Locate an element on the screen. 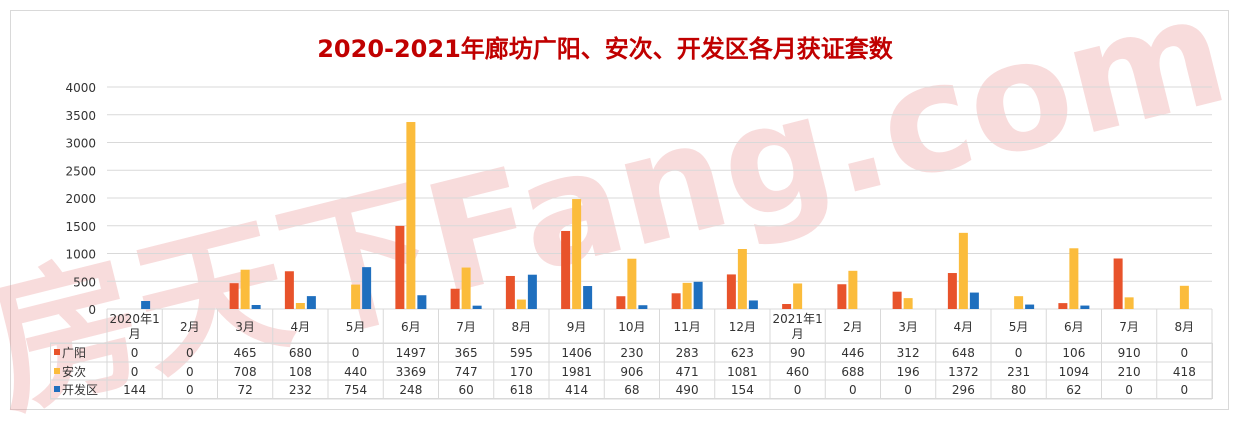  x-category-label: 4月 is located at coordinates (301, 327).